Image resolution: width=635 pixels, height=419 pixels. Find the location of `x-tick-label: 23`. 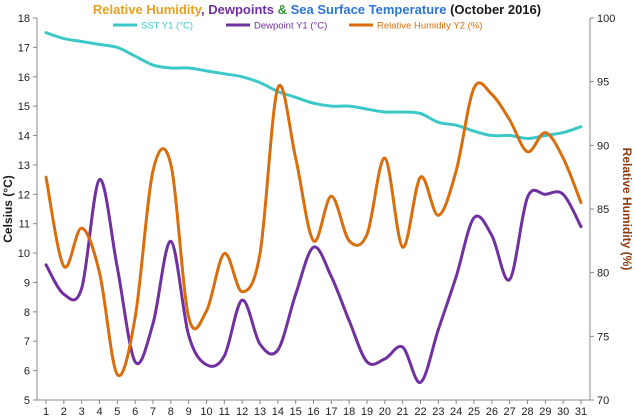

x-tick-label: 23 is located at coordinates (438, 412).